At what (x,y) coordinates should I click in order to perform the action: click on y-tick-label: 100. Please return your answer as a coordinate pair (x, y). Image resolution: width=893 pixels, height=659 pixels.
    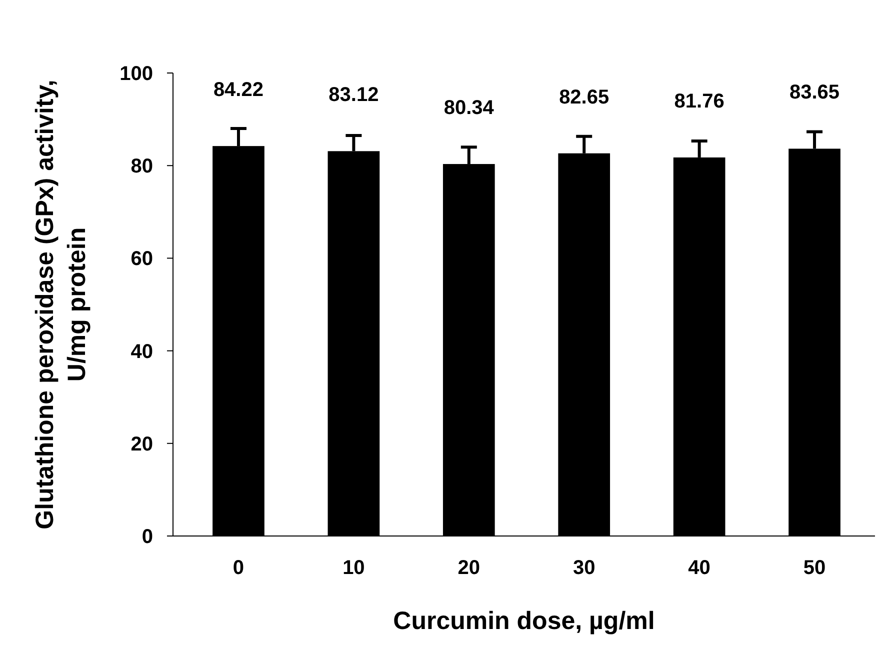
    Looking at the image, I should click on (136, 74).